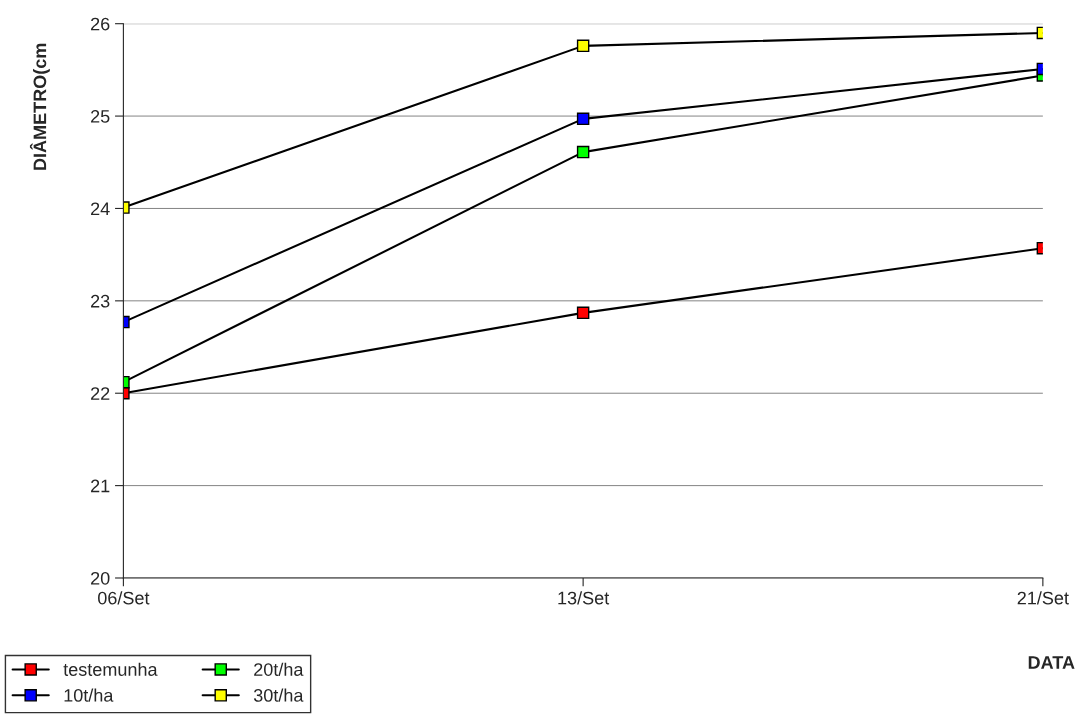 The height and width of the screenshot is (718, 1092). What do you see at coordinates (100, 393) in the screenshot?
I see `y-tick-label: 22` at bounding box center [100, 393].